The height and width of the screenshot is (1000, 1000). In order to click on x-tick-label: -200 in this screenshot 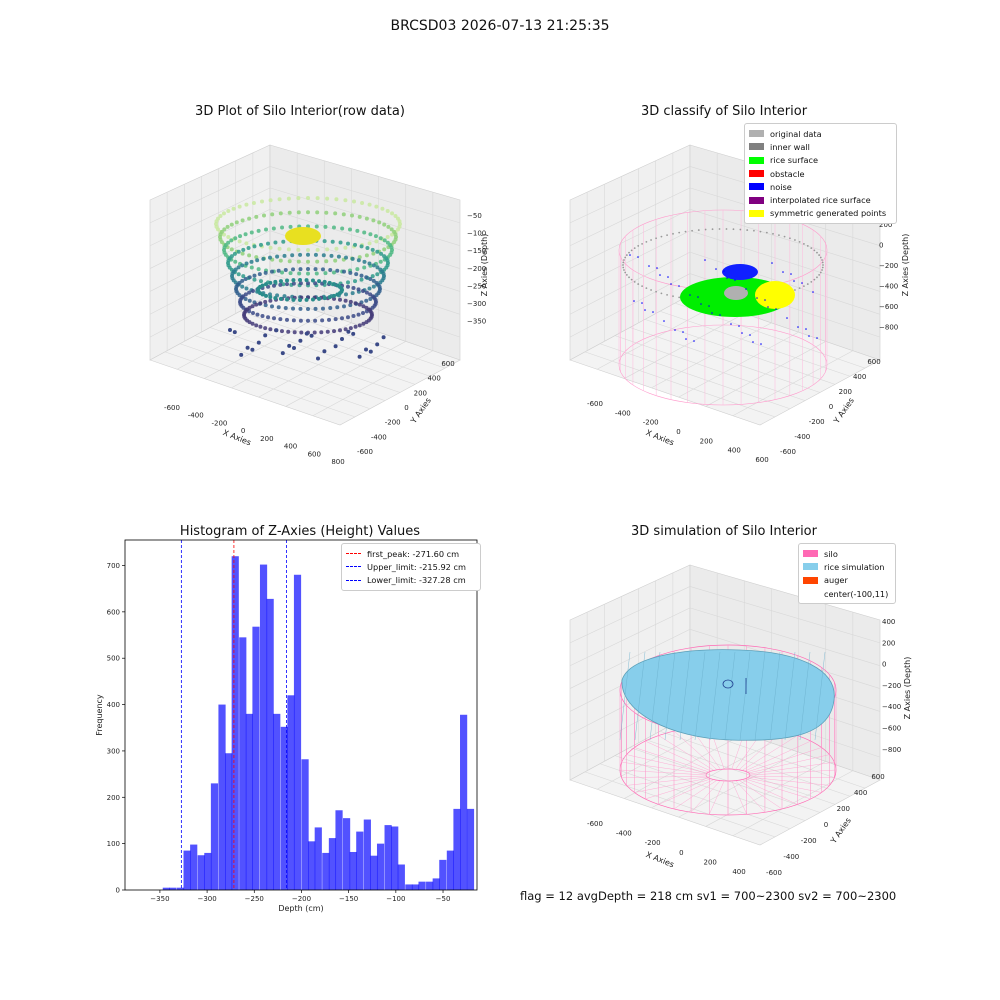, I will do `click(219, 423)`.